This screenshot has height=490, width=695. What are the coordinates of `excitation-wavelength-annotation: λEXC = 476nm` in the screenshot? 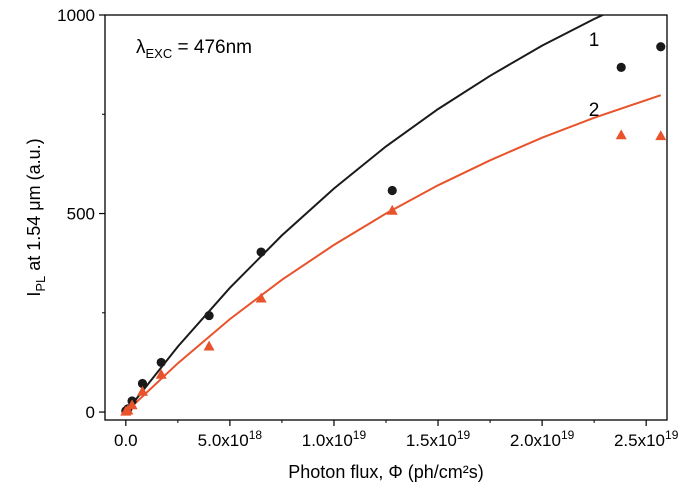 It's located at (194, 49).